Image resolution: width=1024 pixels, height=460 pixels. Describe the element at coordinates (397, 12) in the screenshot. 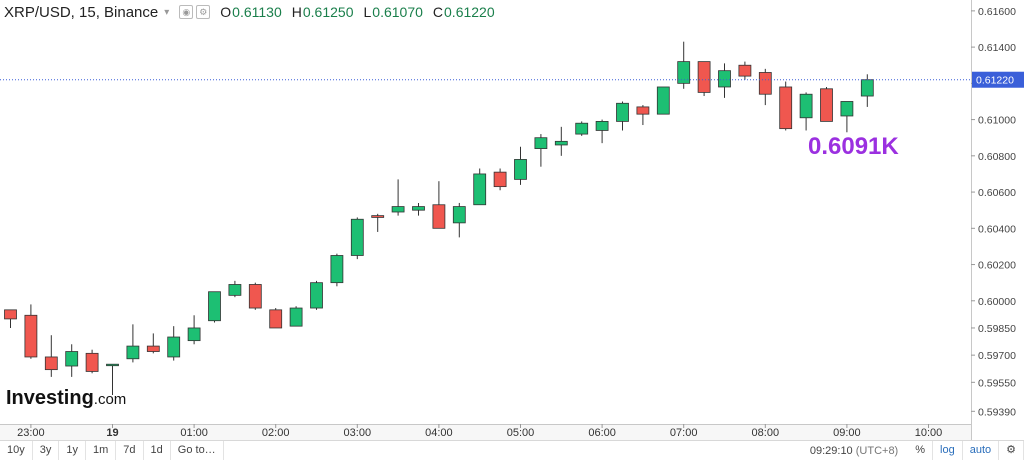

I see `ohlc-low-value: 0.61070` at that location.